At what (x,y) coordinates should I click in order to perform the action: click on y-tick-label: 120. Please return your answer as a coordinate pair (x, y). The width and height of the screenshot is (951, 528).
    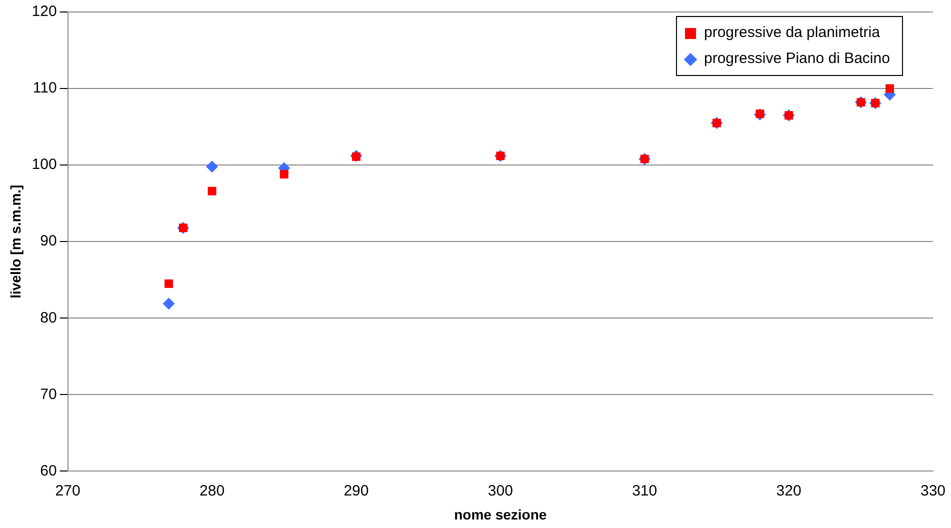
    Looking at the image, I should click on (44, 11).